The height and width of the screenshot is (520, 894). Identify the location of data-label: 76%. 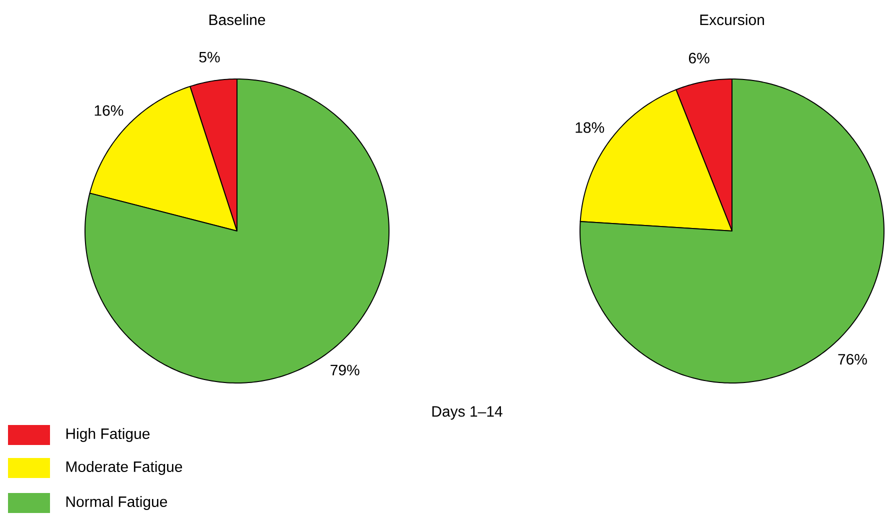
(852, 359).